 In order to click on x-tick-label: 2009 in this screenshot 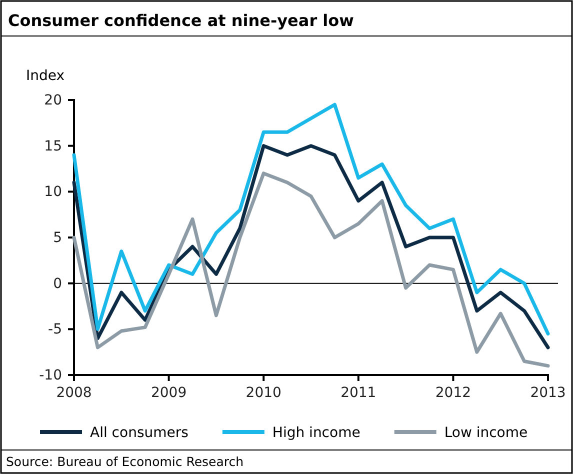, I will do `click(168, 392)`.